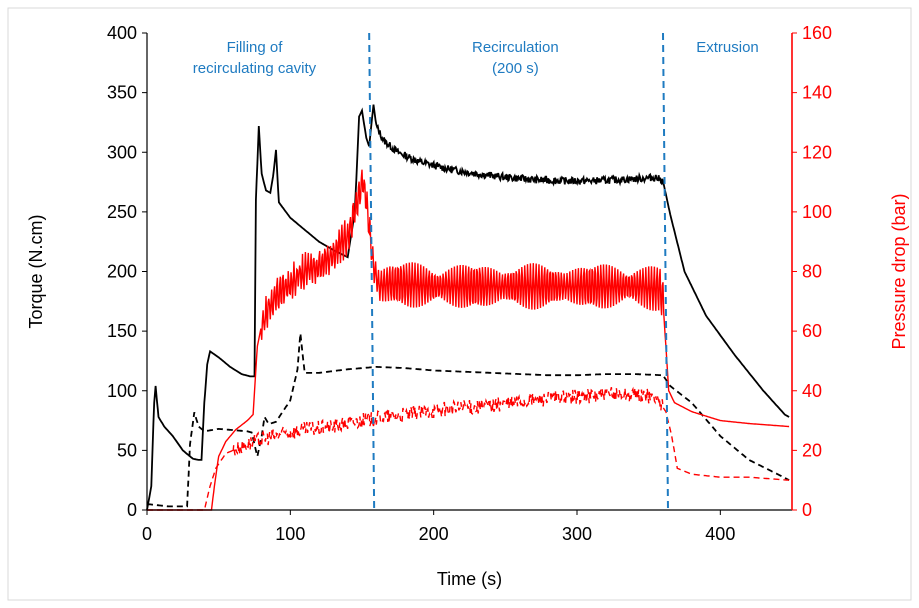  What do you see at coordinates (122, 212) in the screenshot?
I see `y-tick-label: 250` at bounding box center [122, 212].